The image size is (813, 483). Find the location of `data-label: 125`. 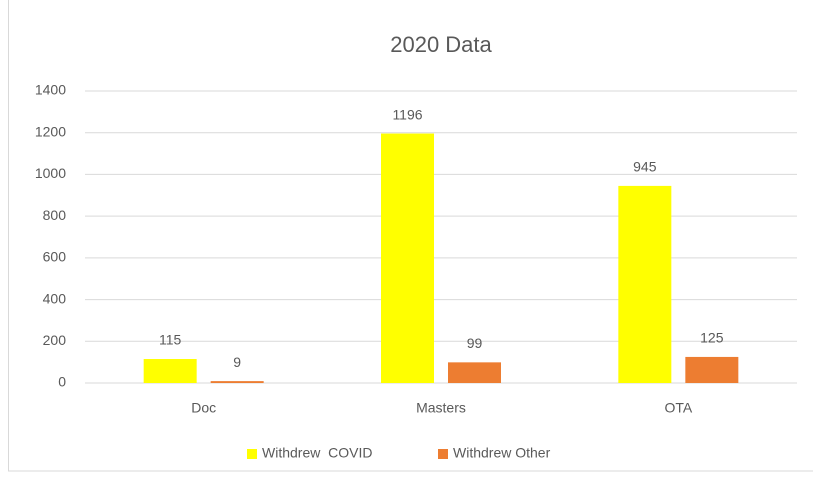

data-label: 125 is located at coordinates (712, 338).